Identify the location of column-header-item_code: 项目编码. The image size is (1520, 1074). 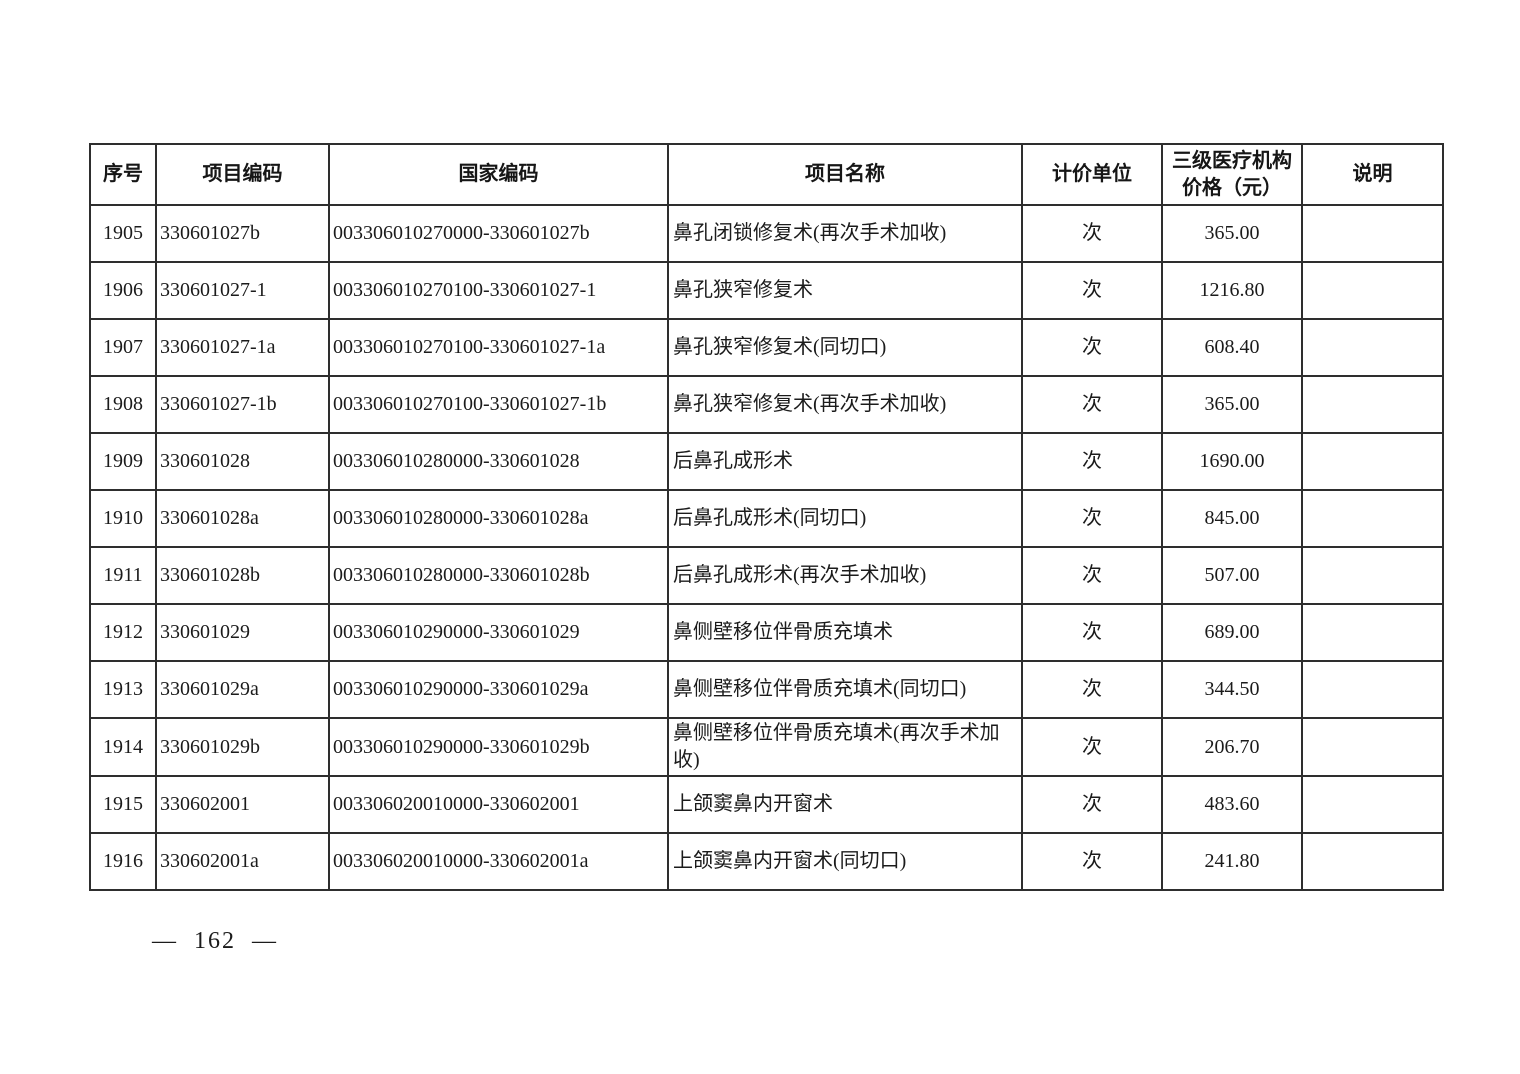
(242, 174).